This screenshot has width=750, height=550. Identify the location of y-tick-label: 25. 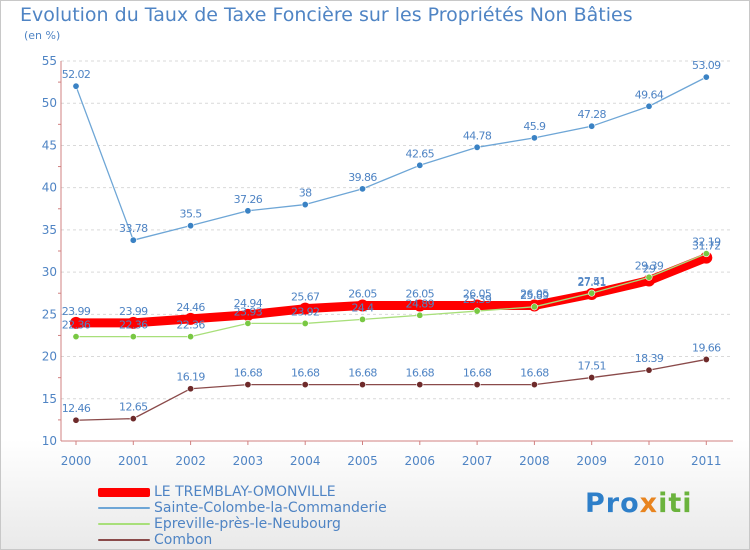
(49, 314).